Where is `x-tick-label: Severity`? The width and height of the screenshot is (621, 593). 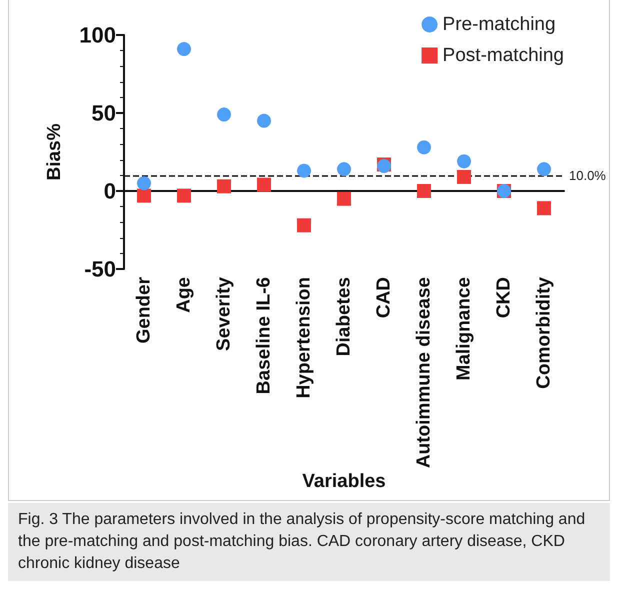 x-tick-label: Severity is located at coordinates (224, 313).